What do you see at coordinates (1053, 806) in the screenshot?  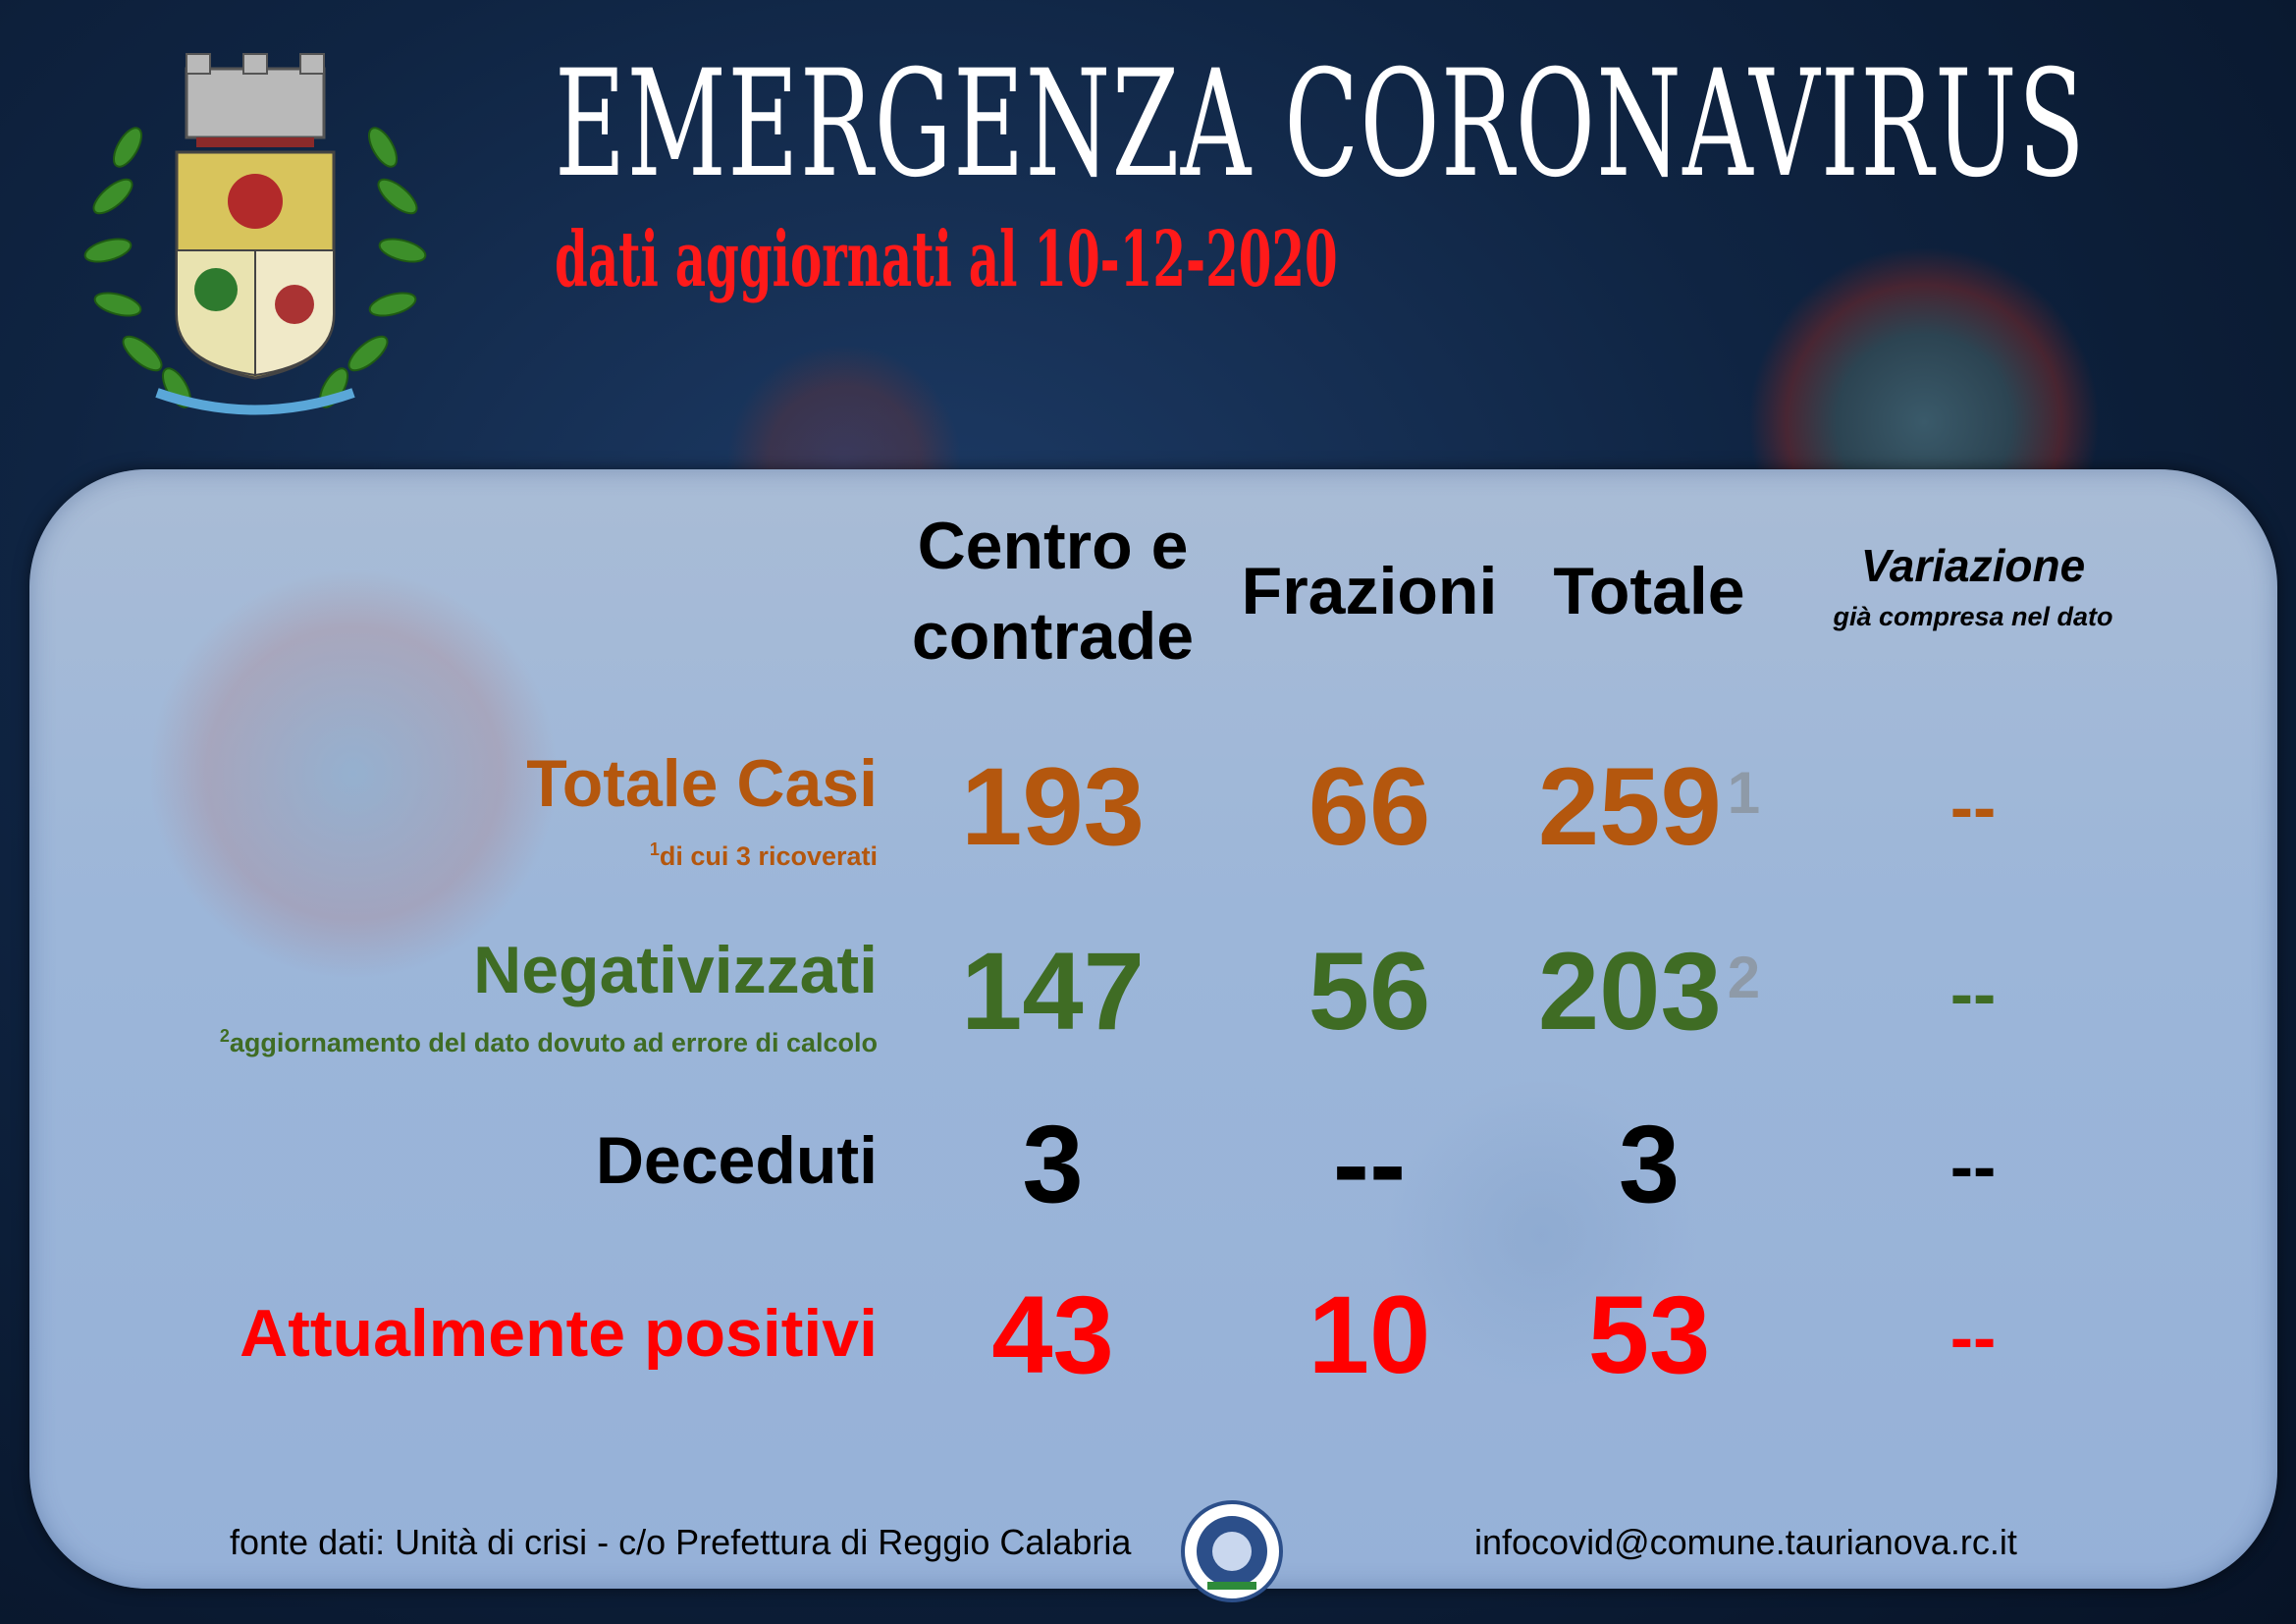 I see `value-totale-casi-centro: 193` at bounding box center [1053, 806].